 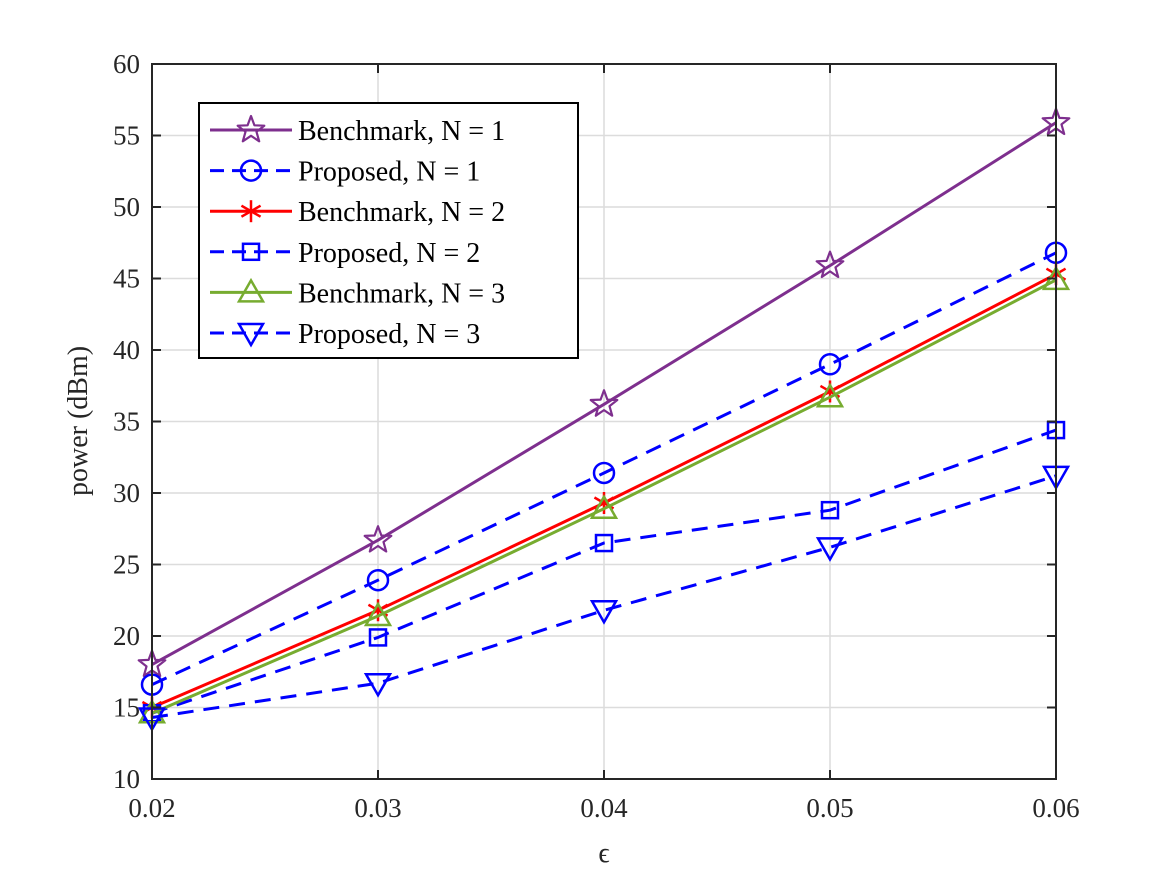 I want to click on y-tick-label: 35, so click(x=126, y=422).